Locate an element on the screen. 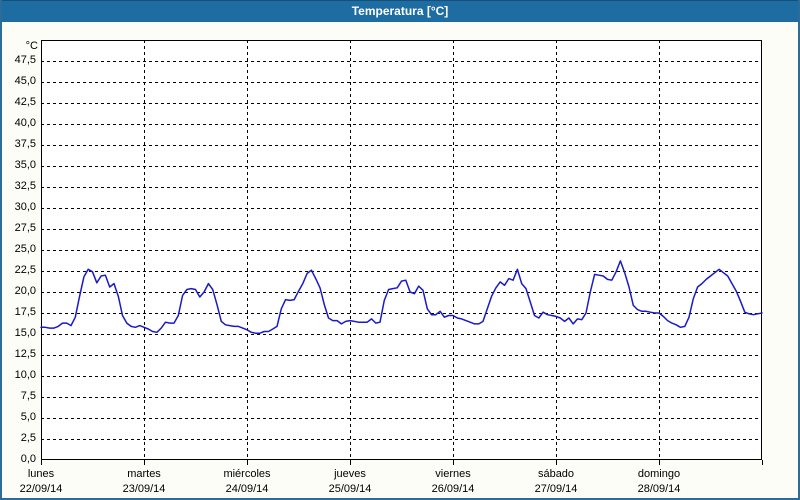 This screenshot has width=800, height=500. y-tick-label: 17,5 is located at coordinates (25, 312).